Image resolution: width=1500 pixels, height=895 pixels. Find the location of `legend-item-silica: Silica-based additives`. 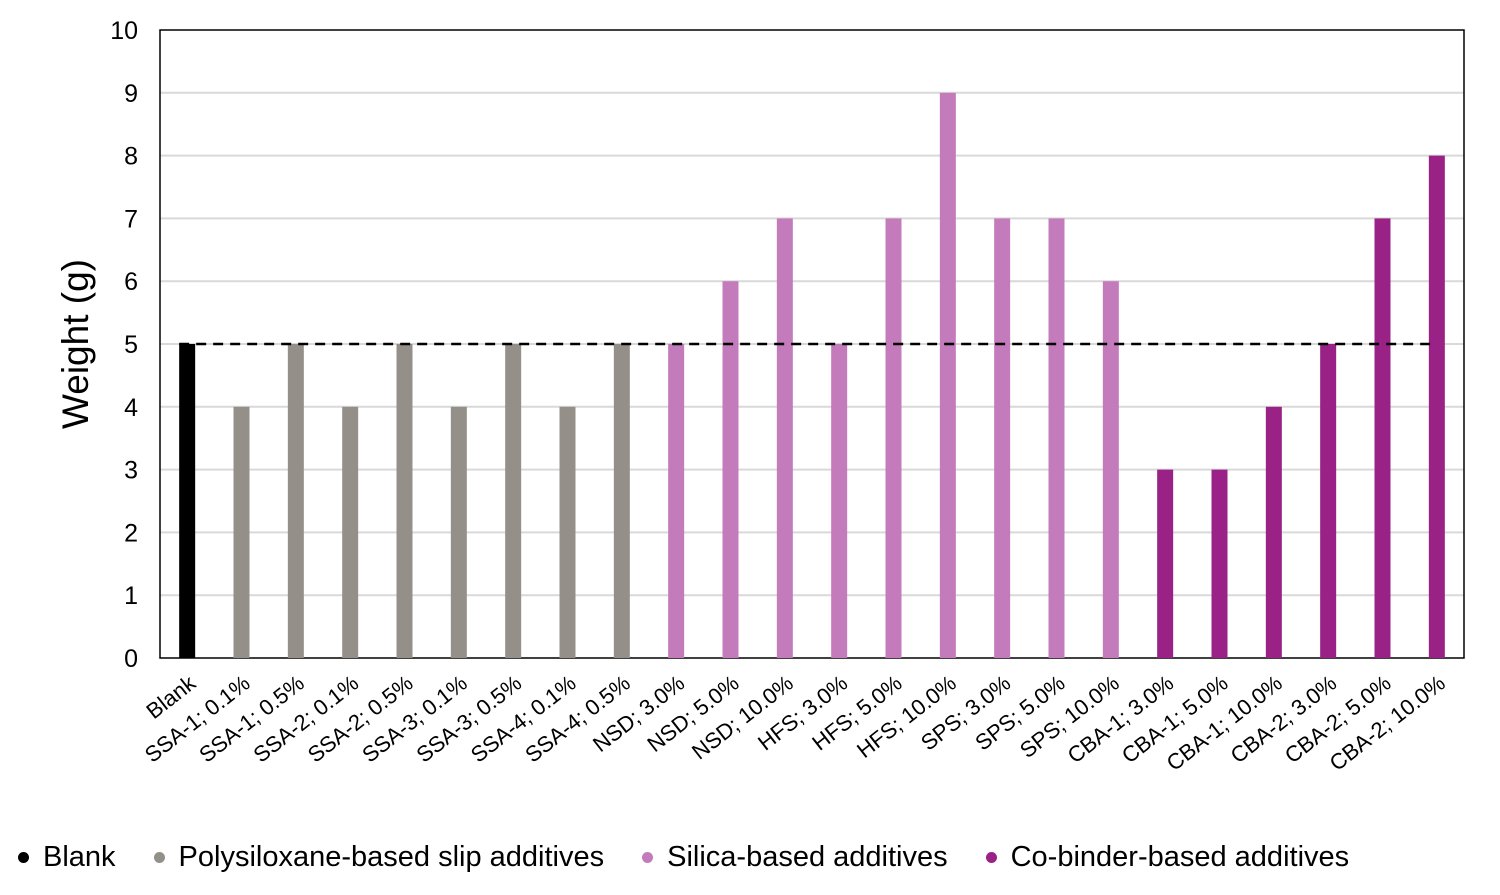

legend-item-silica: Silica-based additives is located at coordinates (795, 857).